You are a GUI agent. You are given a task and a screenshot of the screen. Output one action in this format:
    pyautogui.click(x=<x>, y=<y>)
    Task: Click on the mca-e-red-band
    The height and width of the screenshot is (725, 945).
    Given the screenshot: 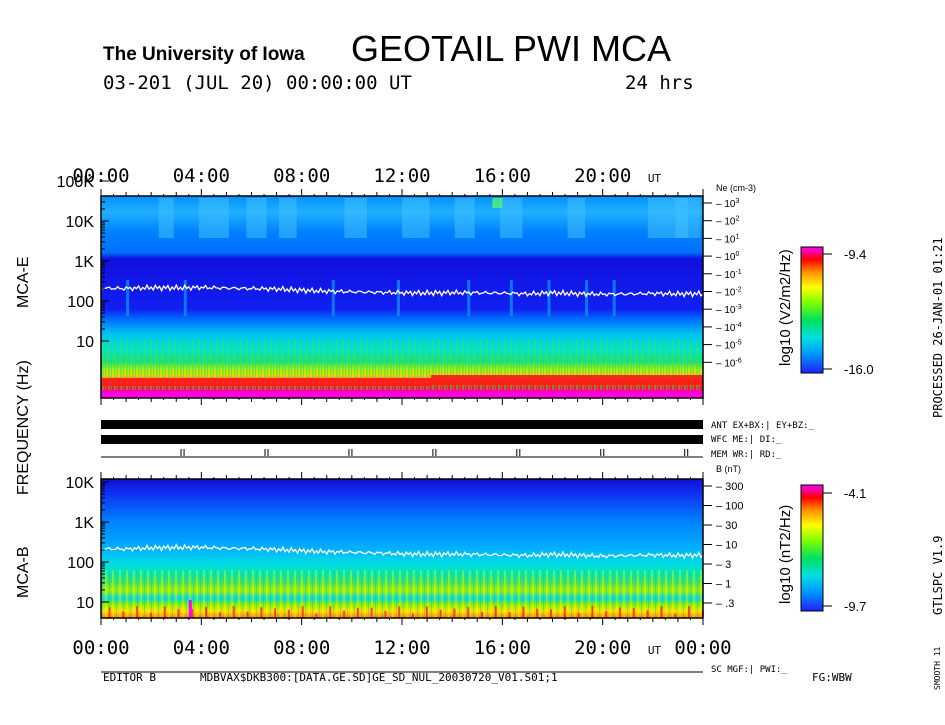 What is the action you would take?
    pyautogui.click(x=266, y=382)
    